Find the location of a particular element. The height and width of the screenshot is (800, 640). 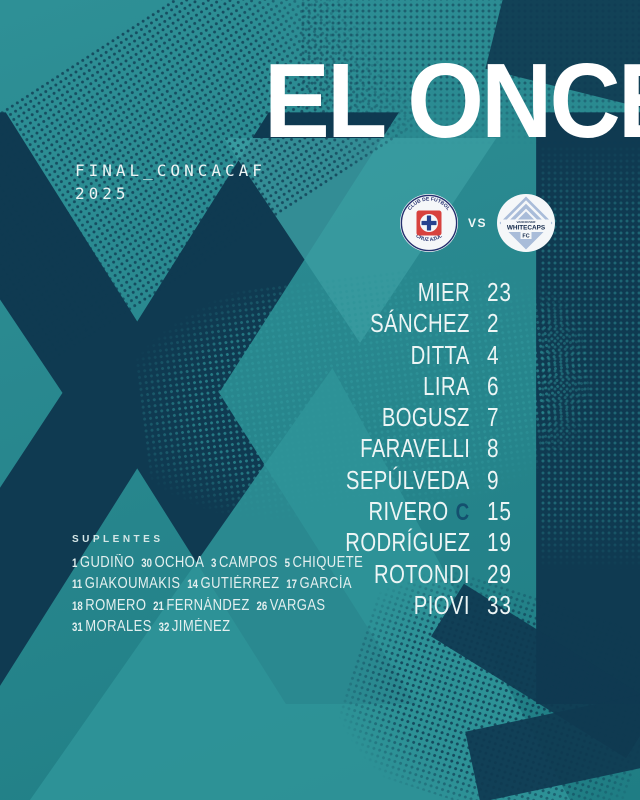

substitutes-line: 1 GUDIÑO 30 OCHOA 3 CAMPOS 5 CHIQUETE is located at coordinates (221, 563).